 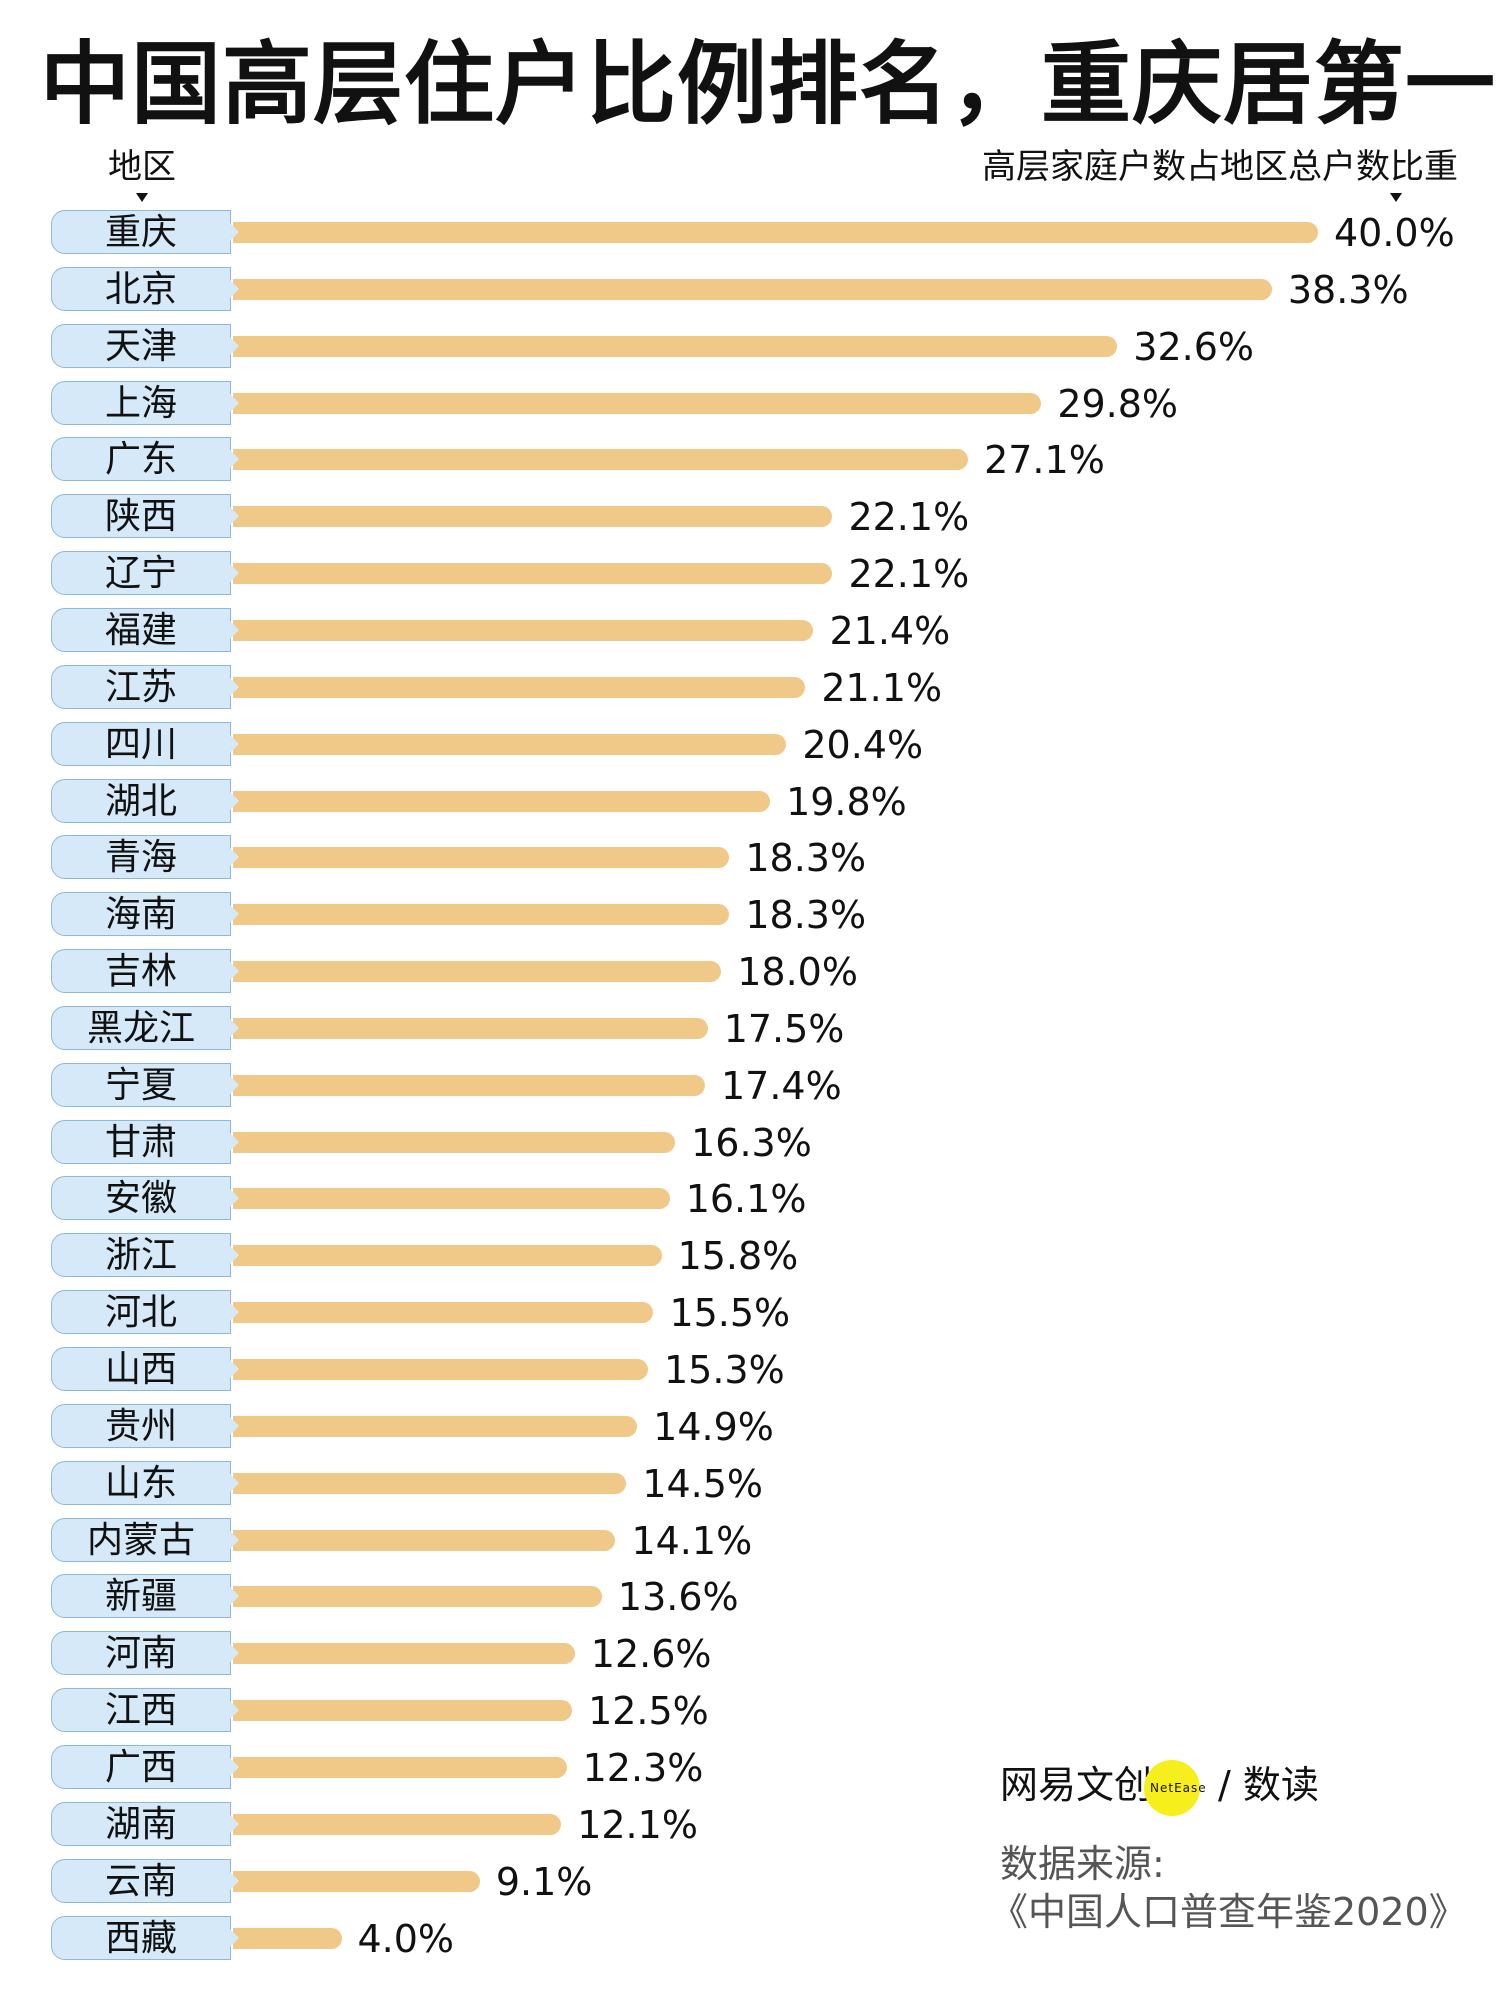 I want to click on bar-row: 北京 38.3%, so click(x=750, y=290).